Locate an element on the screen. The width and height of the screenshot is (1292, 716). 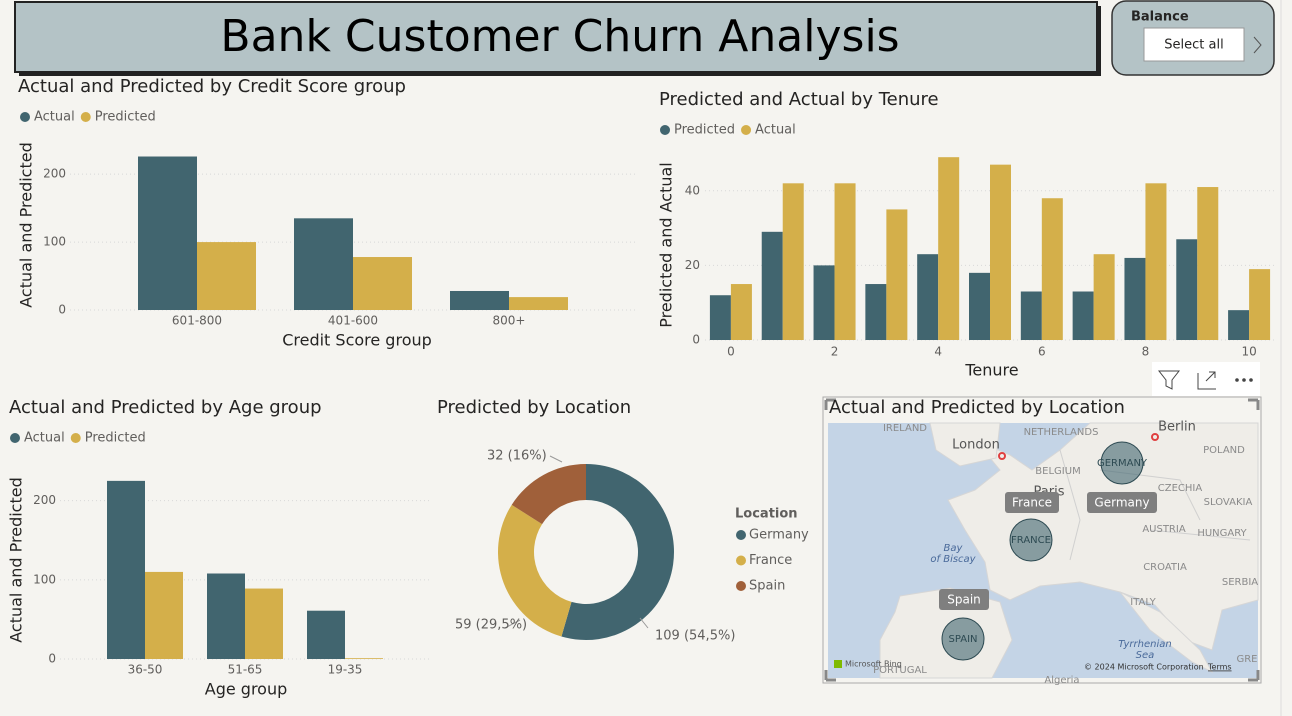
x-tick-label: 19-35 is located at coordinates (345, 670).